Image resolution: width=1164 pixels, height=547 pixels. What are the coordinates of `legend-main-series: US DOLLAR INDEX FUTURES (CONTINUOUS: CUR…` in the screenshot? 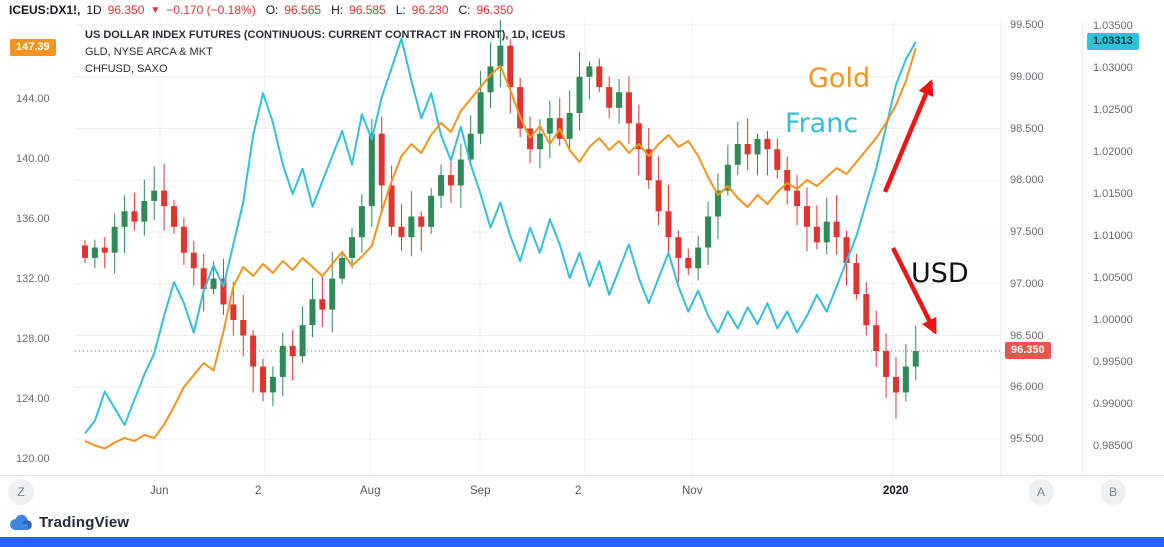 It's located at (325, 35).